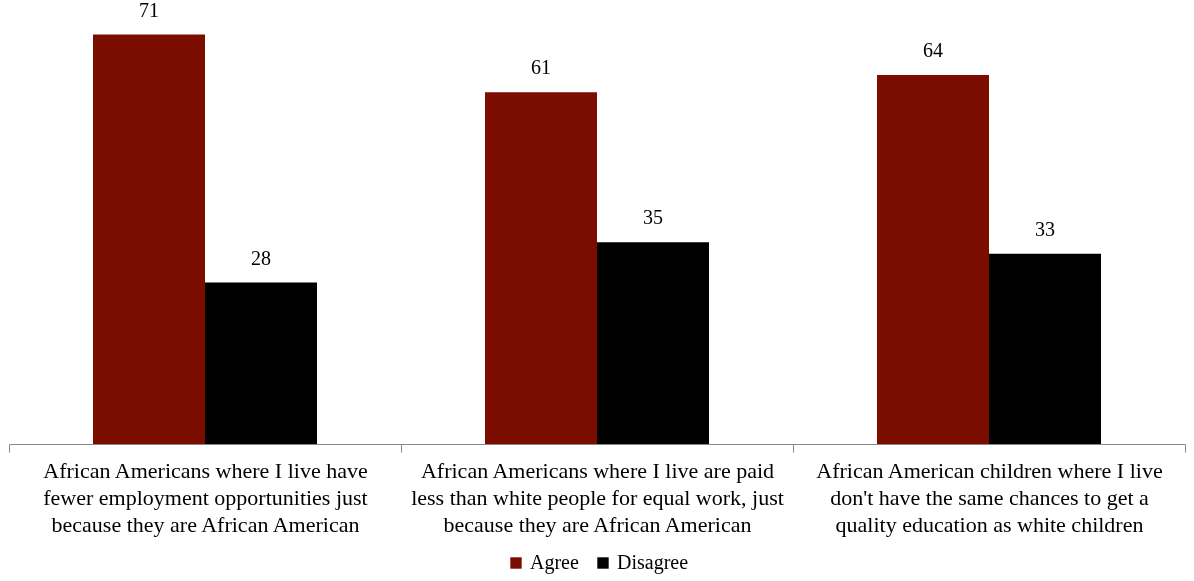 The width and height of the screenshot is (1194, 581). I want to click on data-label: 71, so click(149, 10).